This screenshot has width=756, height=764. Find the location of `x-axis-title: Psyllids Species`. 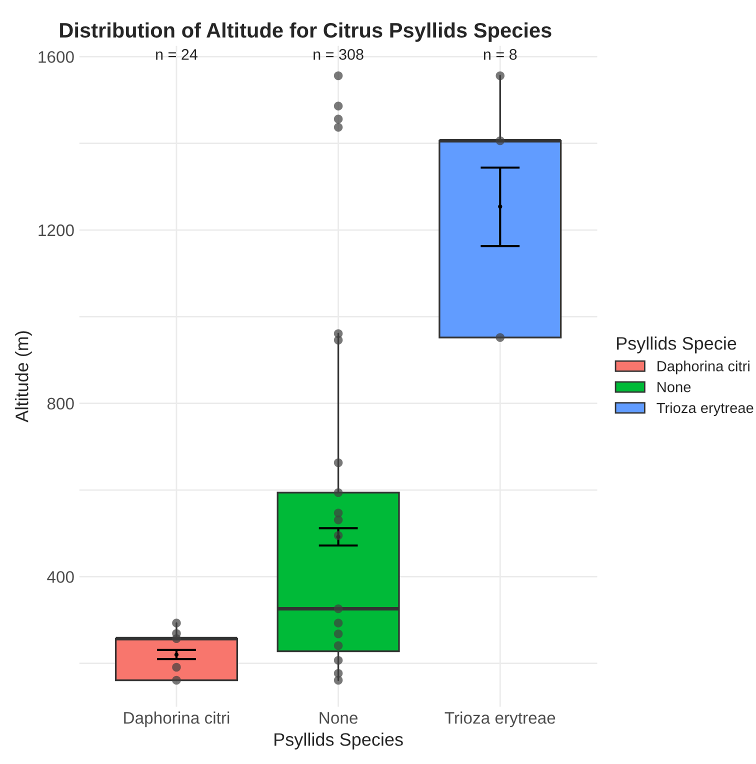

x-axis-title: Psyllids Species is located at coordinates (338, 741).